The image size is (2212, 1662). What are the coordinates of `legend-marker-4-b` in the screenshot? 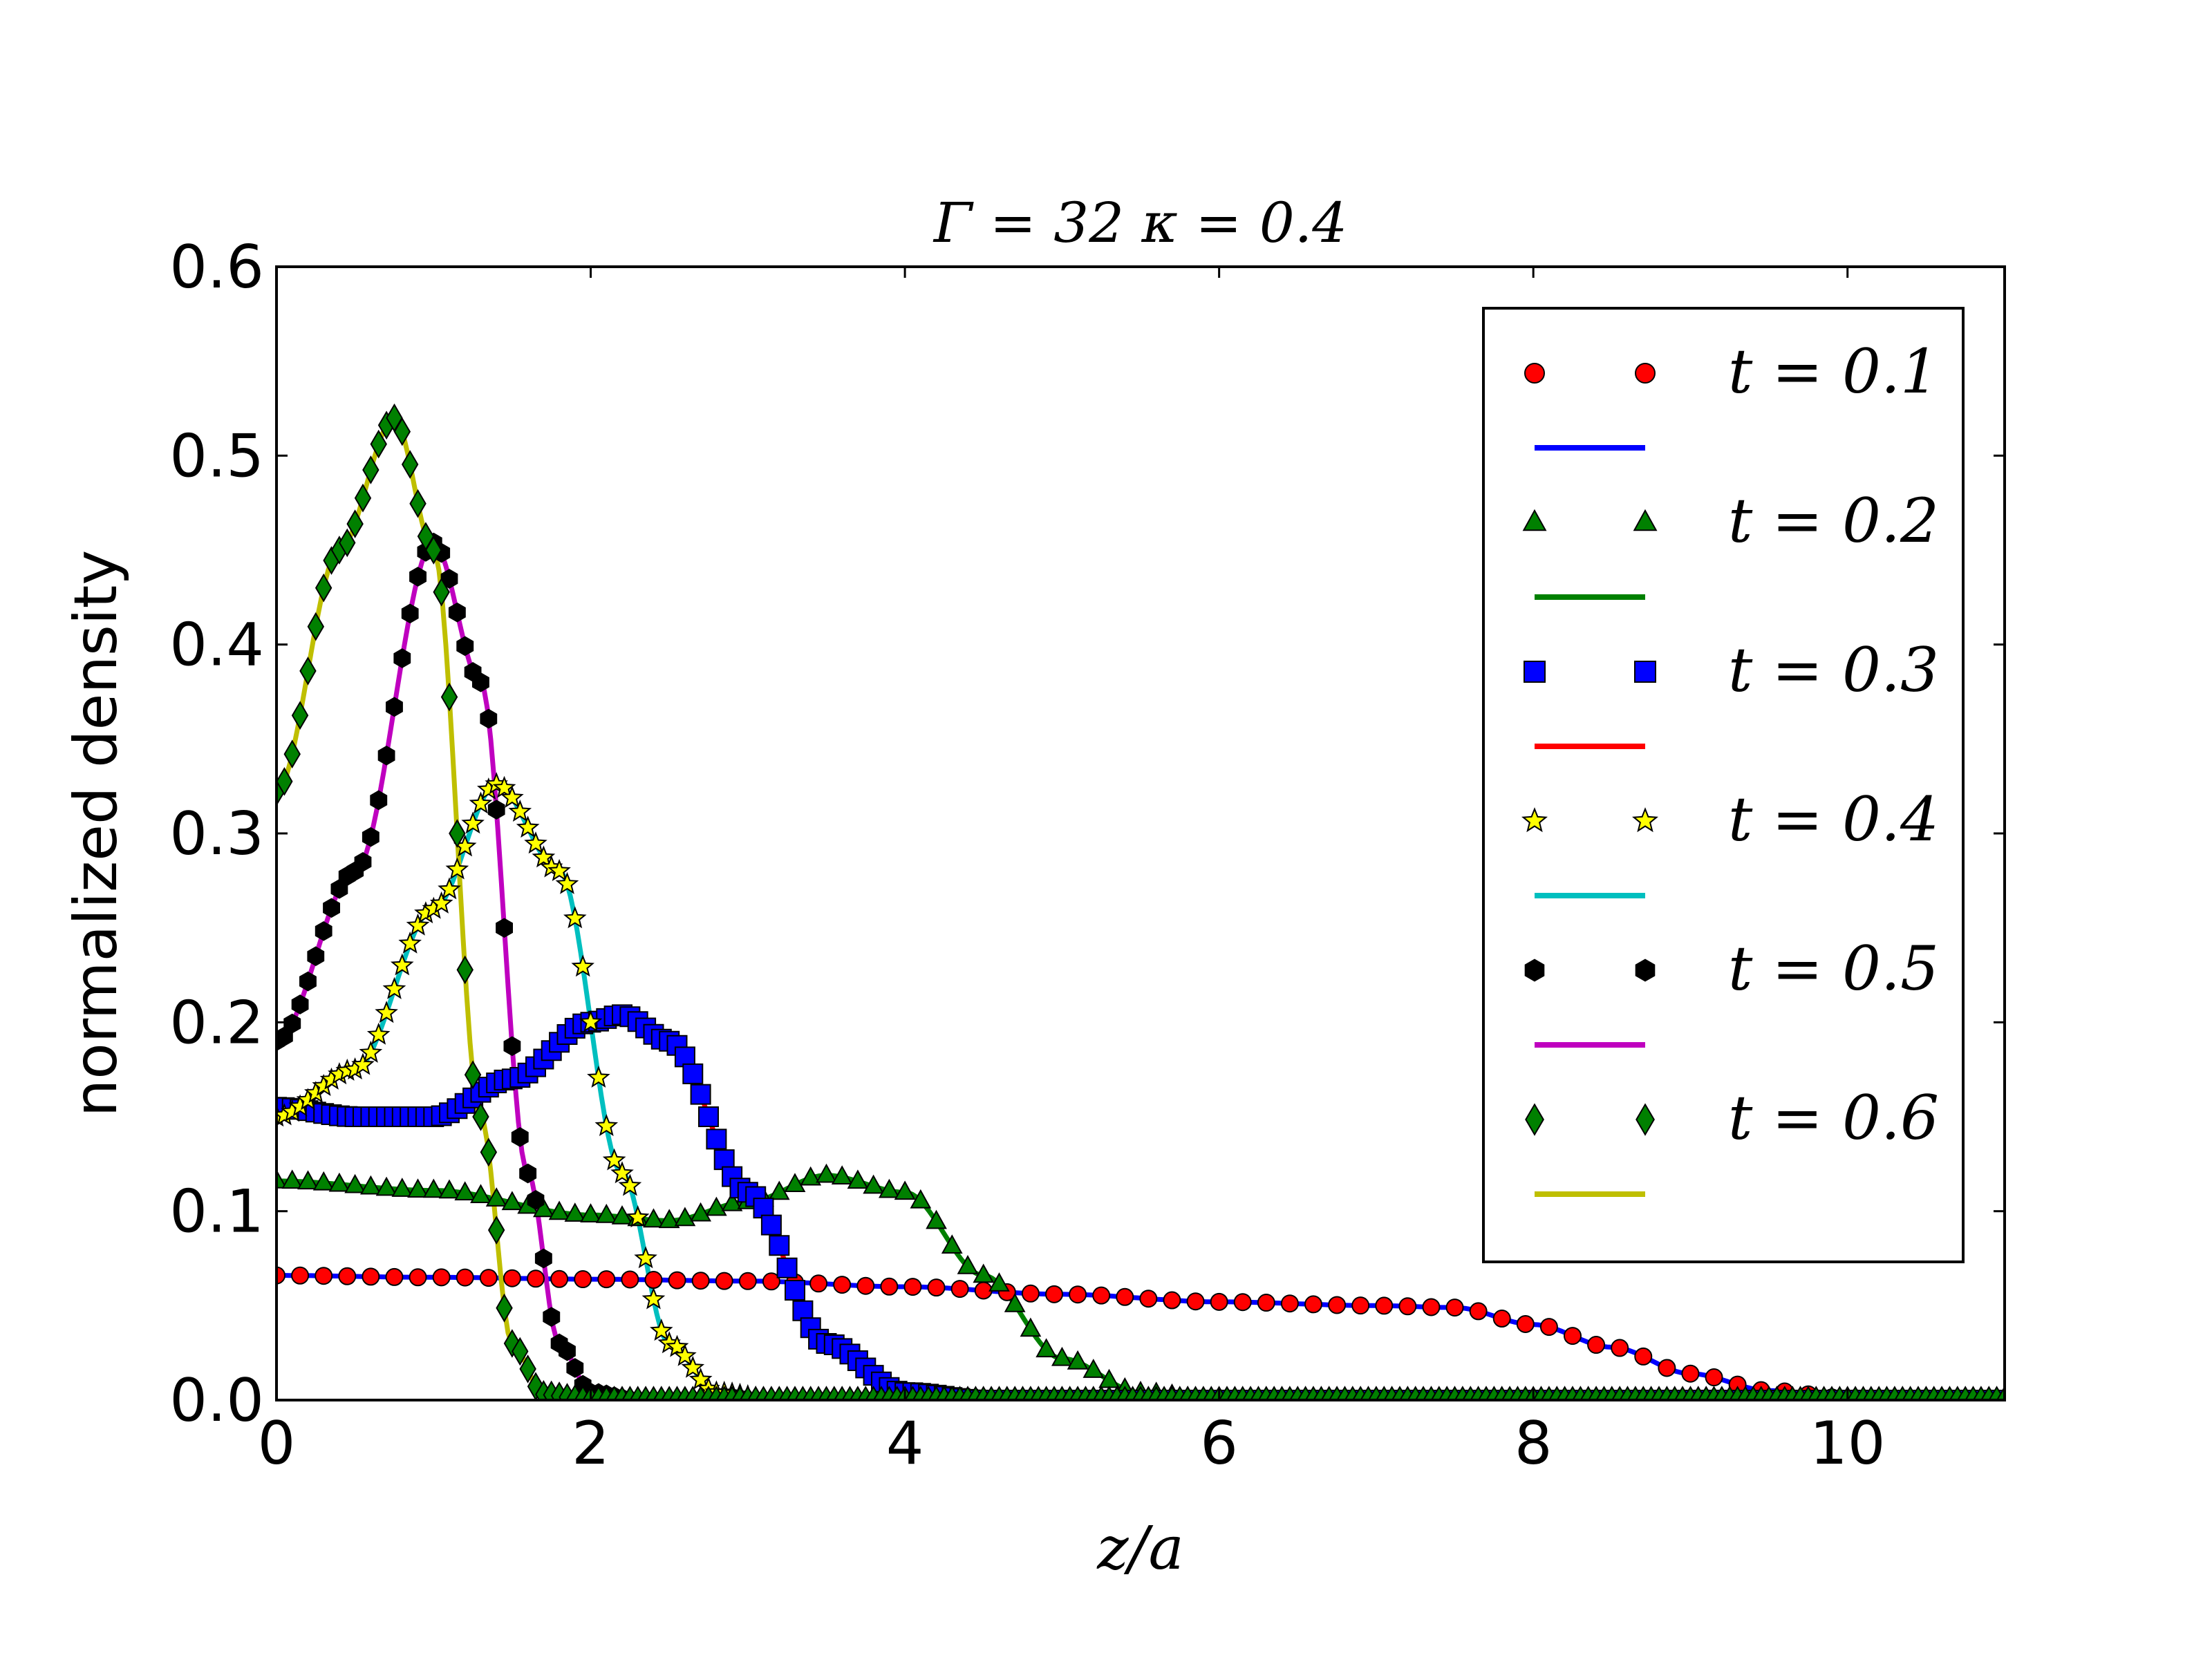 It's located at (1645, 820).